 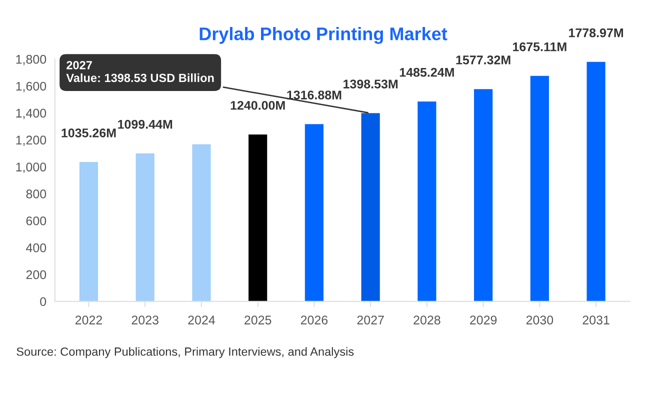 I want to click on data-label: 1316.88M, so click(x=314, y=95).